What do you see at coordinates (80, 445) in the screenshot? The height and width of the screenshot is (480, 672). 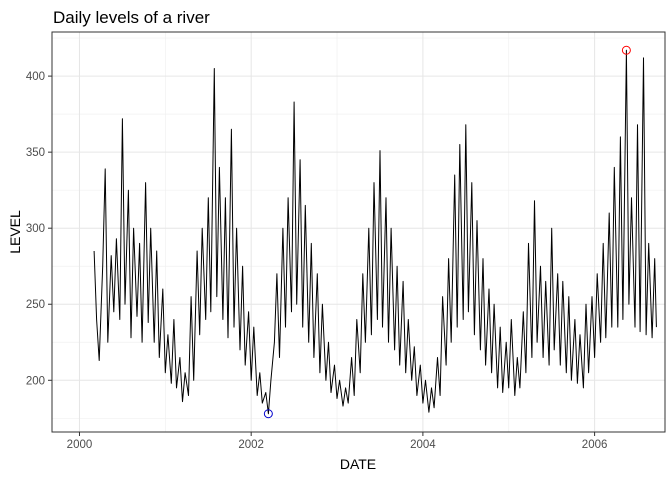 I see `x-tick-label: 2000` at bounding box center [80, 445].